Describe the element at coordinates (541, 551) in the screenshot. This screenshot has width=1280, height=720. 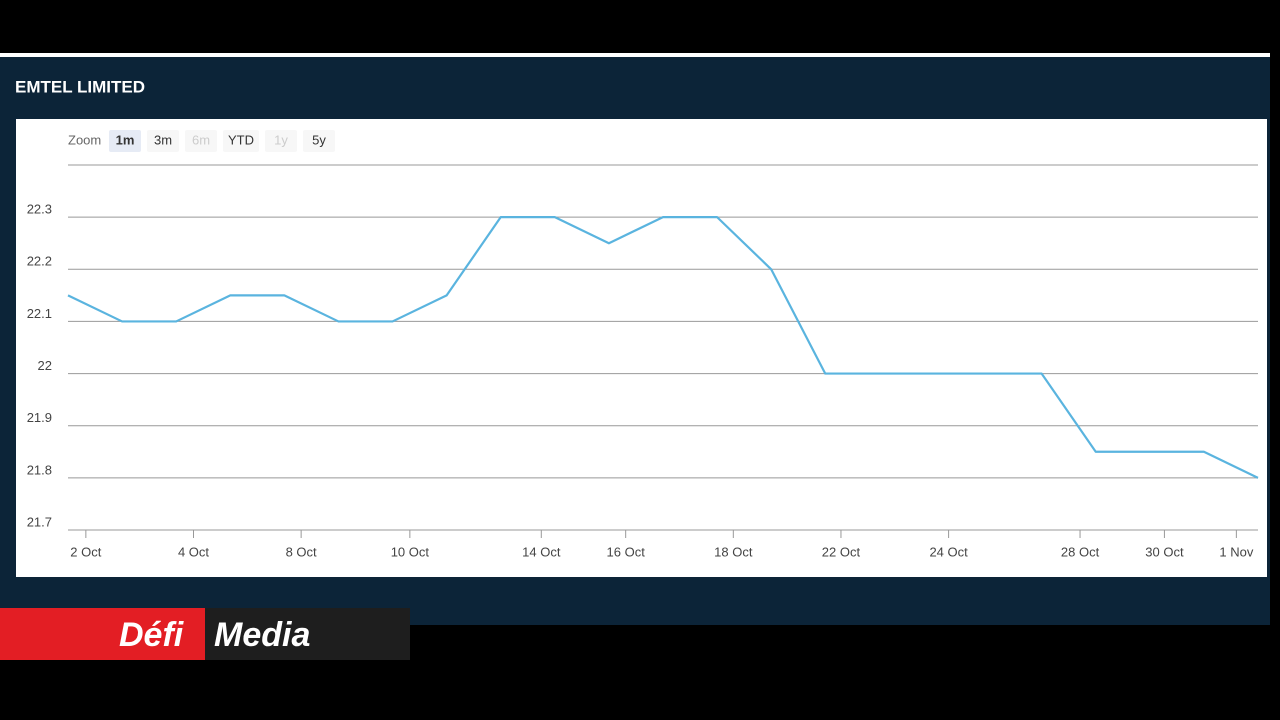
I see `x-tick-label: 14 Oct` at that location.